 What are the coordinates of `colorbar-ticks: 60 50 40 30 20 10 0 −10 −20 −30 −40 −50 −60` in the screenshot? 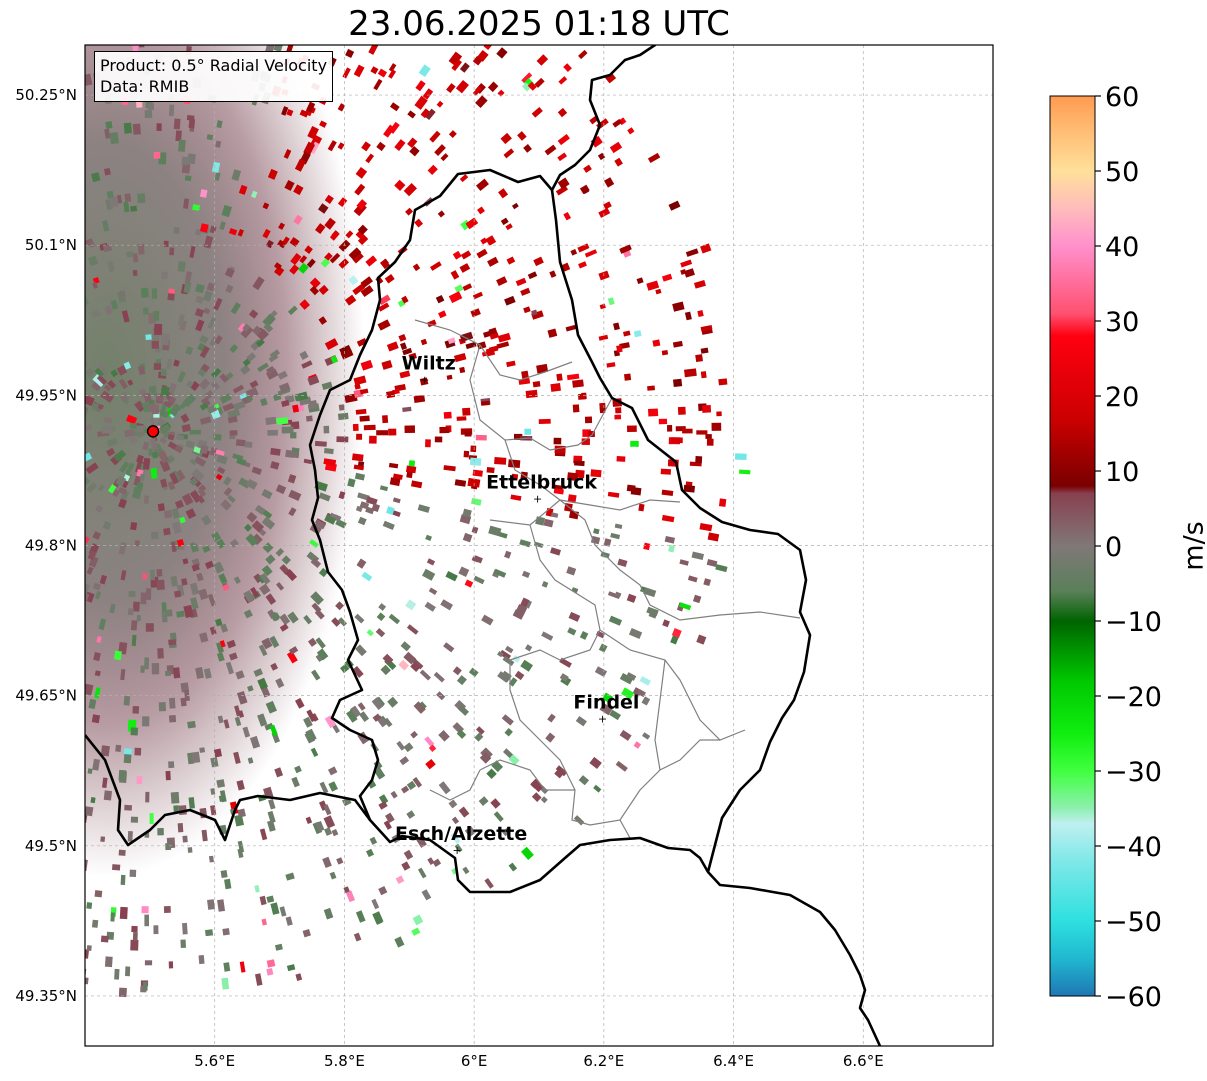 It's located at (1128, 547).